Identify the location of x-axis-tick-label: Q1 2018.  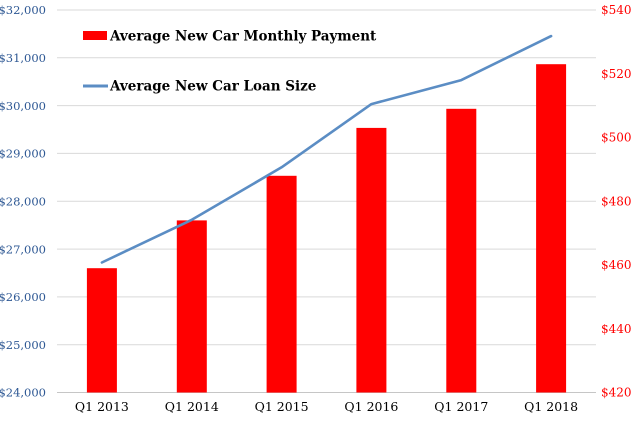
(551, 406).